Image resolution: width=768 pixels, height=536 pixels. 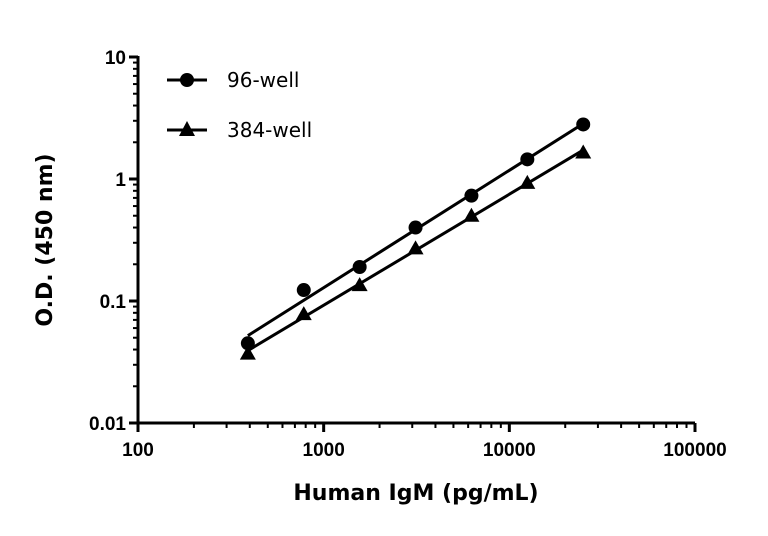 What do you see at coordinates (187, 80) in the screenshot?
I see `legend-marker-96-well` at bounding box center [187, 80].